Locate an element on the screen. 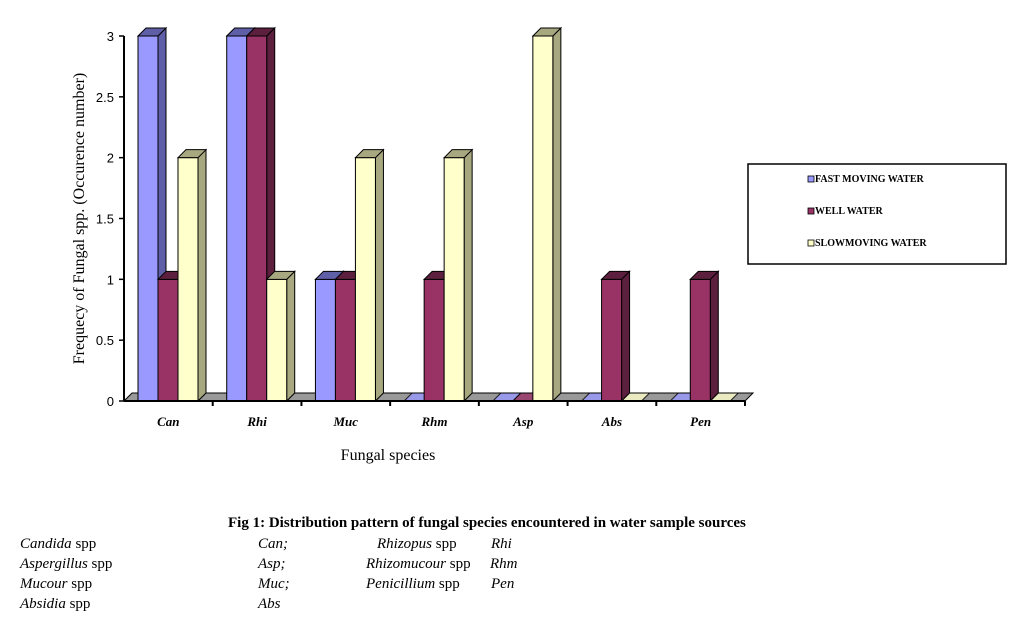 This screenshot has width=1031, height=621. y-tick-label: 0 is located at coordinates (110, 401).